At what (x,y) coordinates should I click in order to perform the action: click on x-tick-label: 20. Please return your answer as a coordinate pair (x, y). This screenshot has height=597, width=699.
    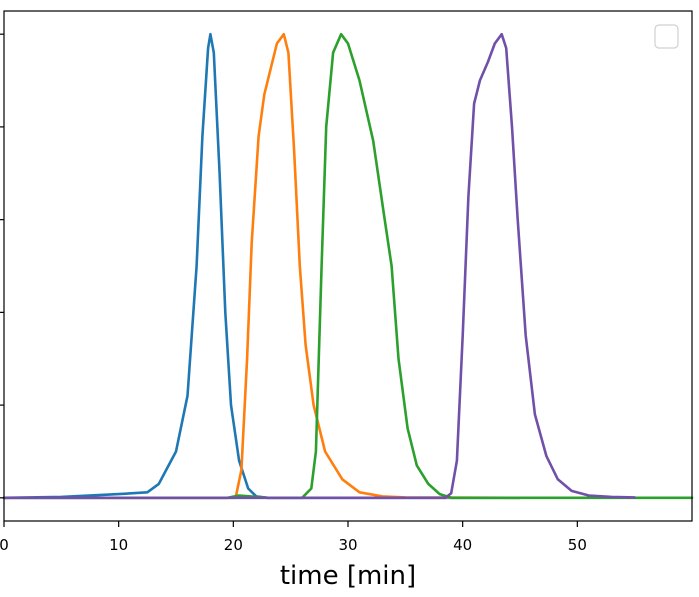
    Looking at the image, I should click on (233, 545).